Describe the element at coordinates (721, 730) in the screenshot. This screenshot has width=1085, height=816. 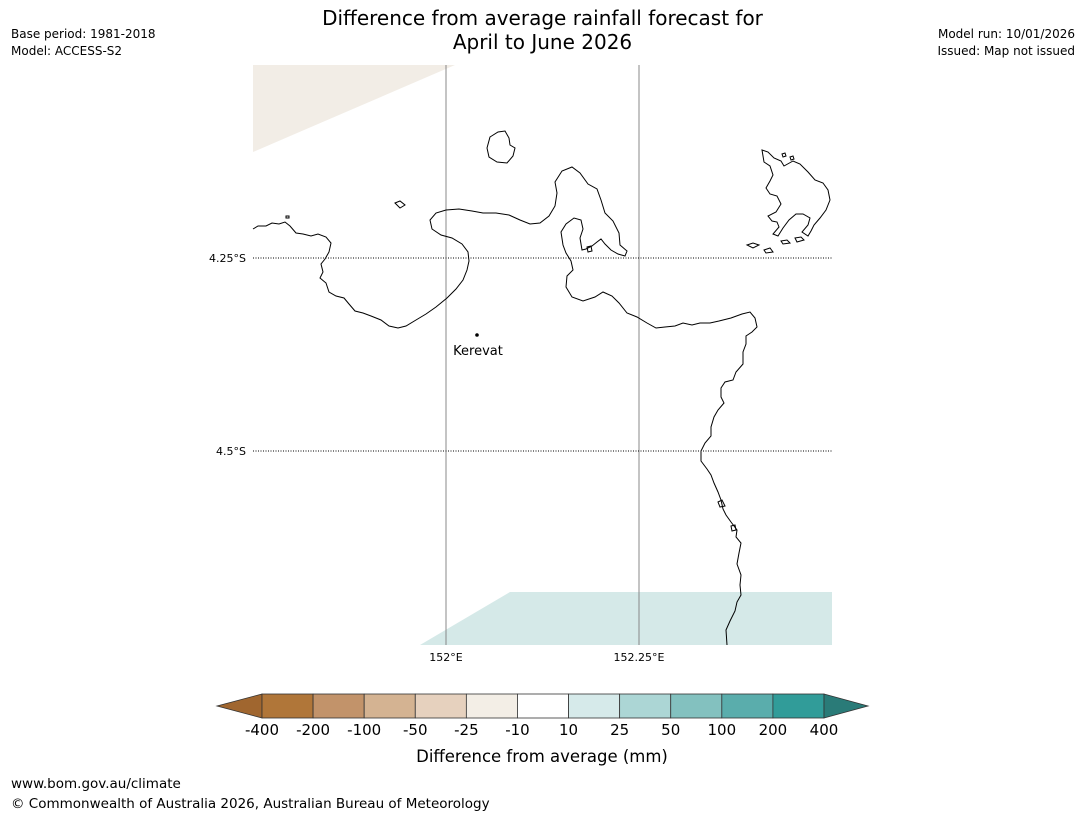
I see `colorbar-tick-label: 100` at that location.